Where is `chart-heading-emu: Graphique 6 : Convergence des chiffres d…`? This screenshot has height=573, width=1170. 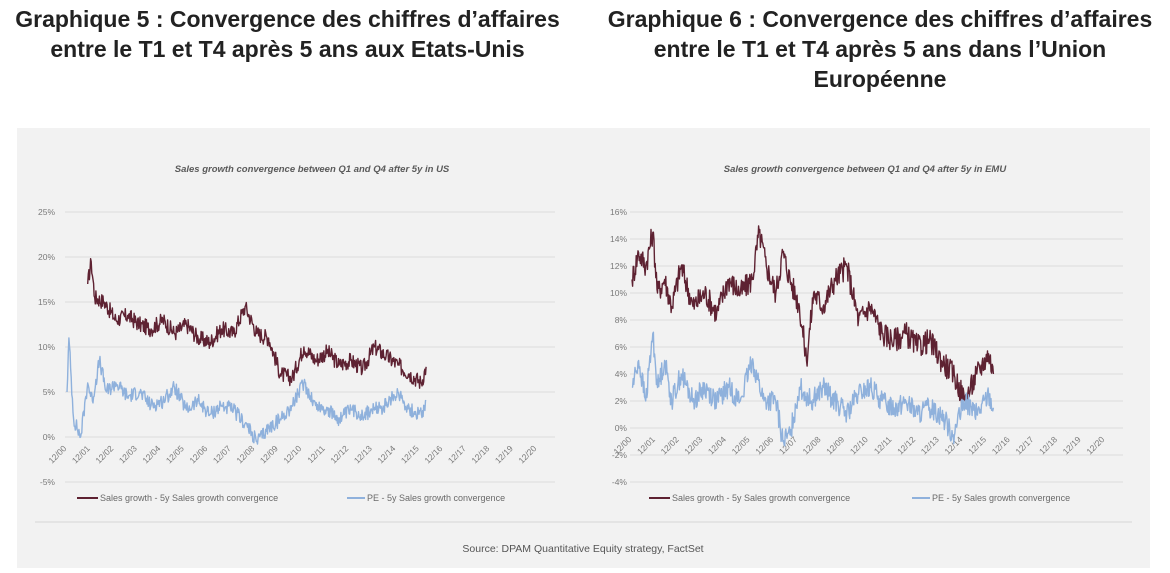
chart-heading-emu: Graphique 6 : Convergence des chiffres d… is located at coordinates (880, 49).